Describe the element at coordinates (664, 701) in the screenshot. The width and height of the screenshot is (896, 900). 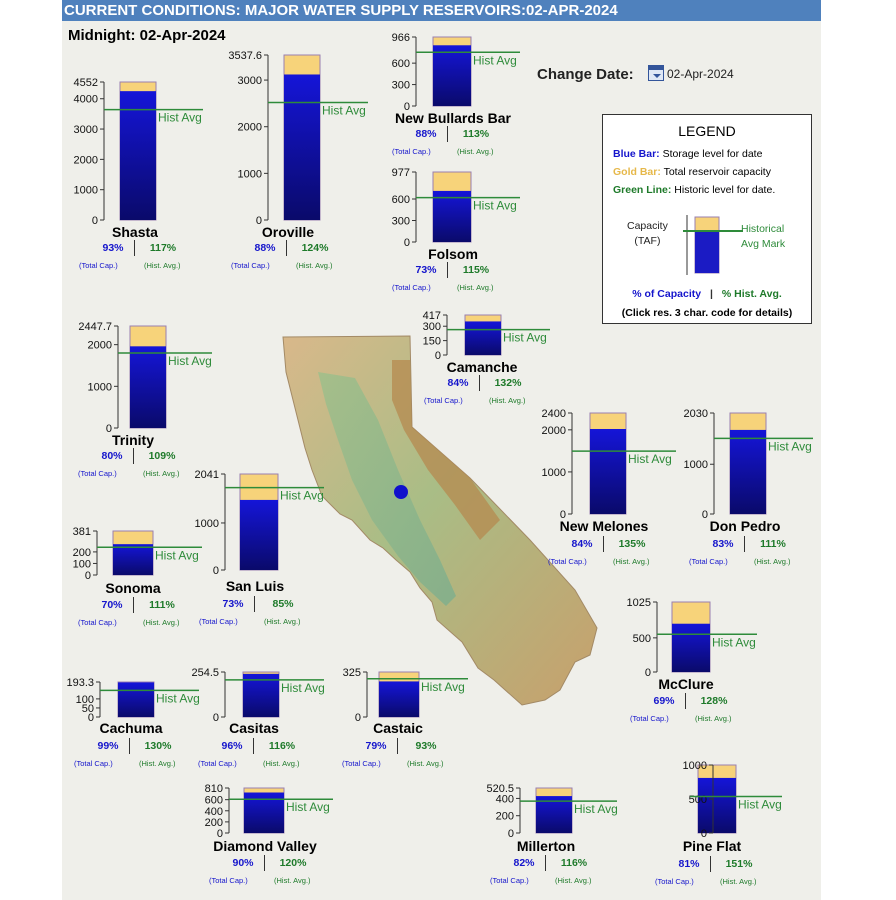
I see `pct-capacity: 69%` at that location.